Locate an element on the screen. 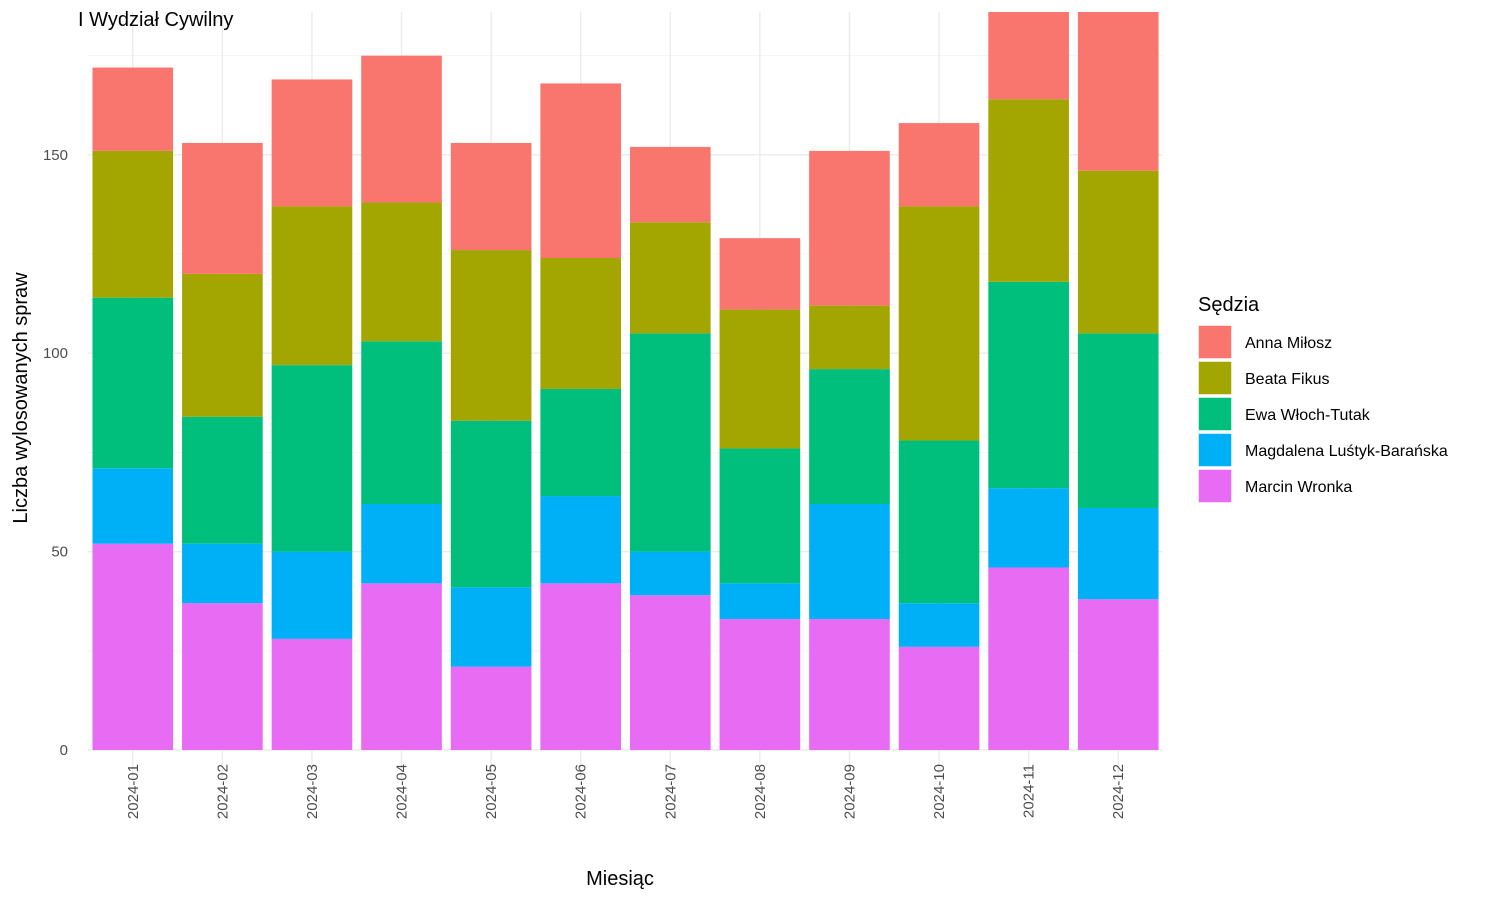 The height and width of the screenshot is (900, 1500). legend-label: Anna Miłosz is located at coordinates (1288, 343).